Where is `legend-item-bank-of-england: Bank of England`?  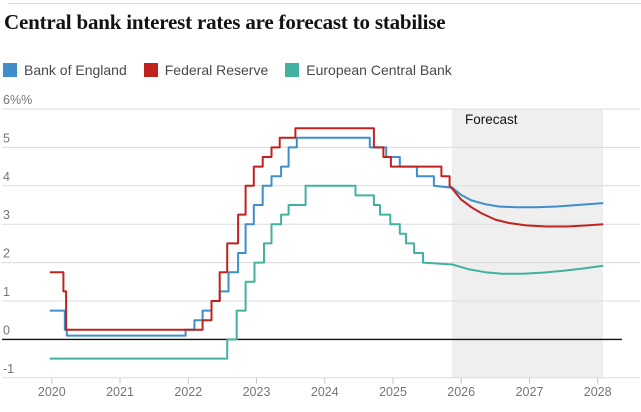 legend-item-bank-of-england: Bank of England is located at coordinates (65, 70).